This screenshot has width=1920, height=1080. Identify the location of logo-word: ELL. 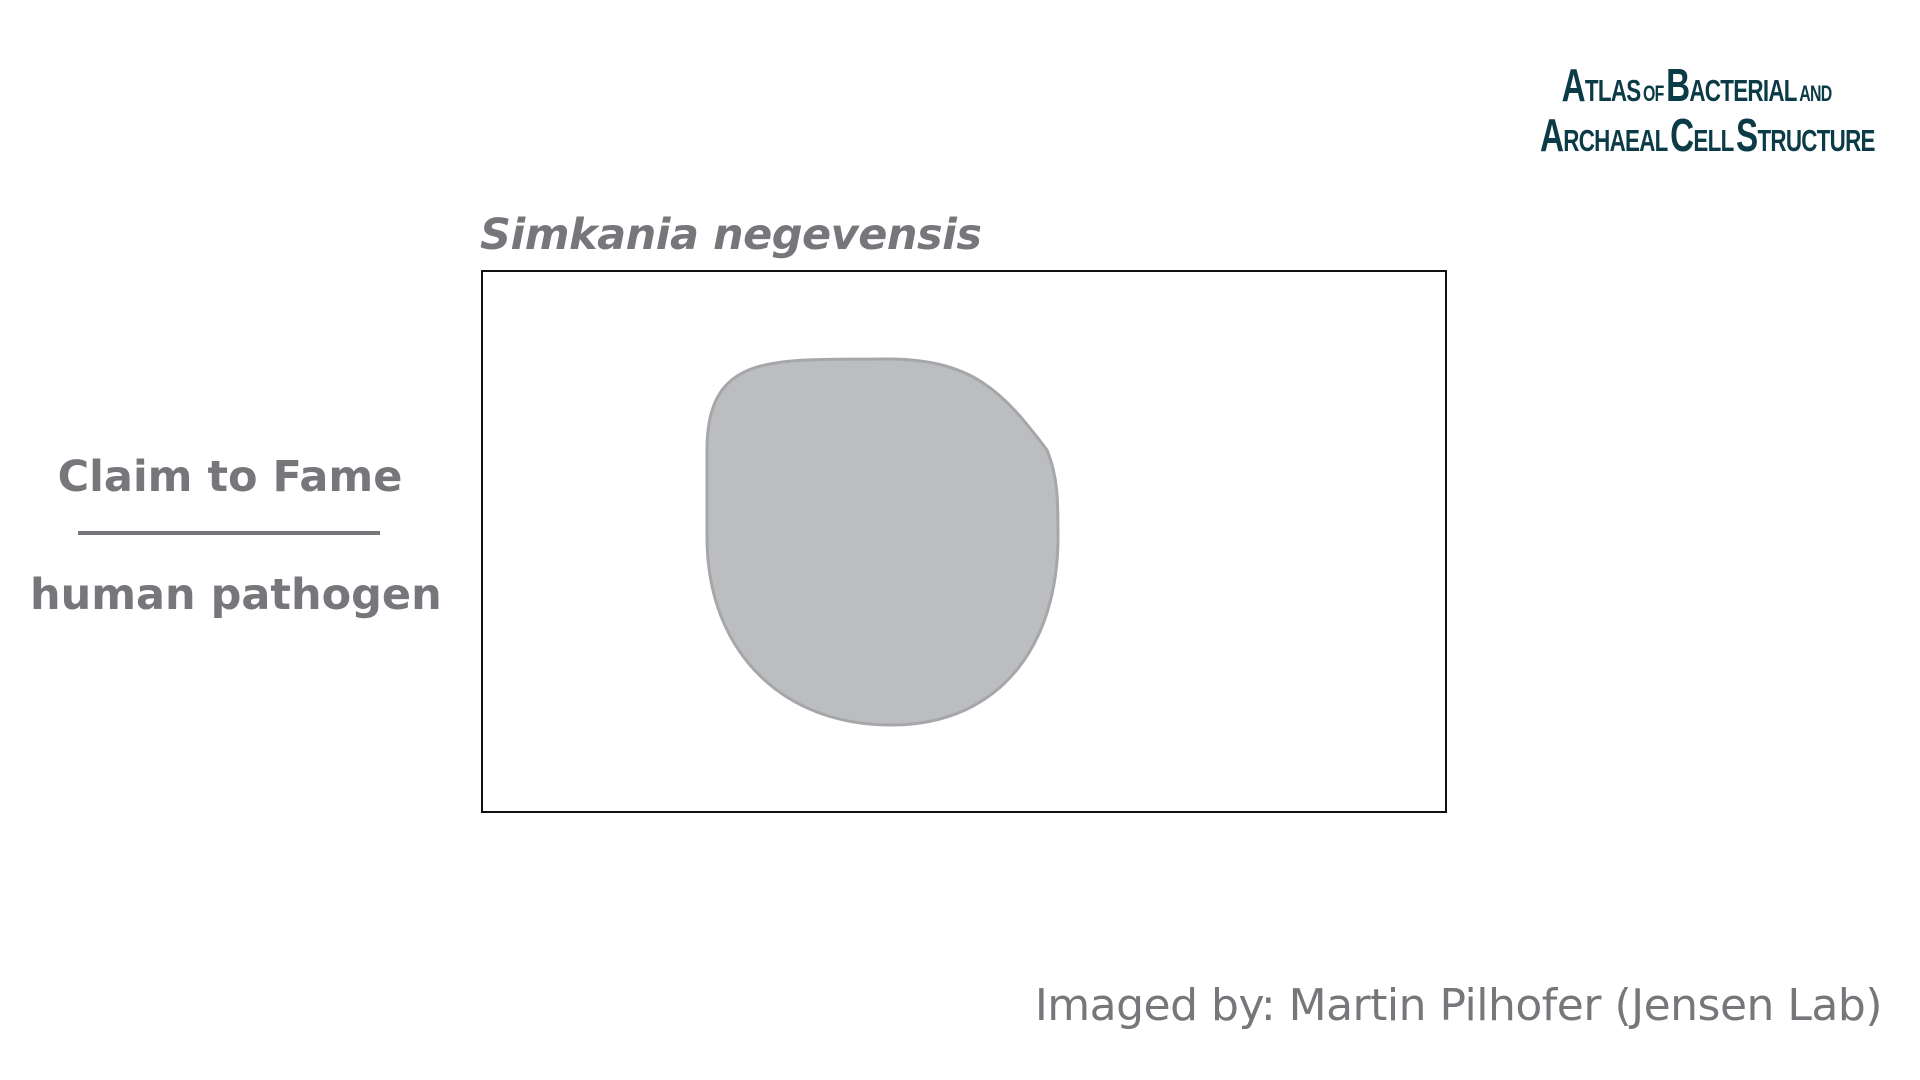
(1713, 140).